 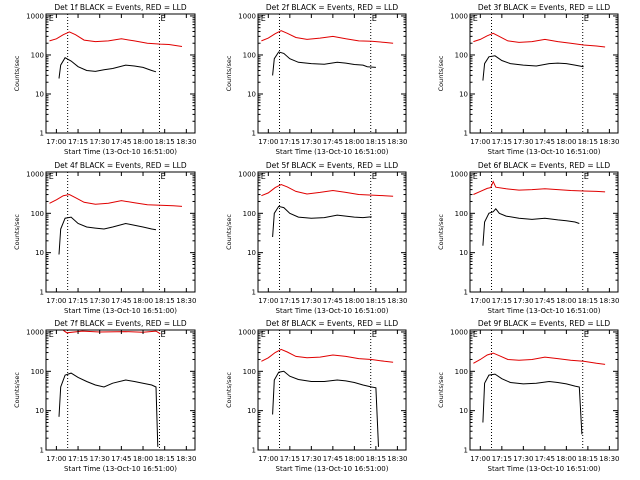 What do you see at coordinates (120, 323) in the screenshot?
I see `chart-title: Det 7f BLACK = Events, RED = LLD` at bounding box center [120, 323].